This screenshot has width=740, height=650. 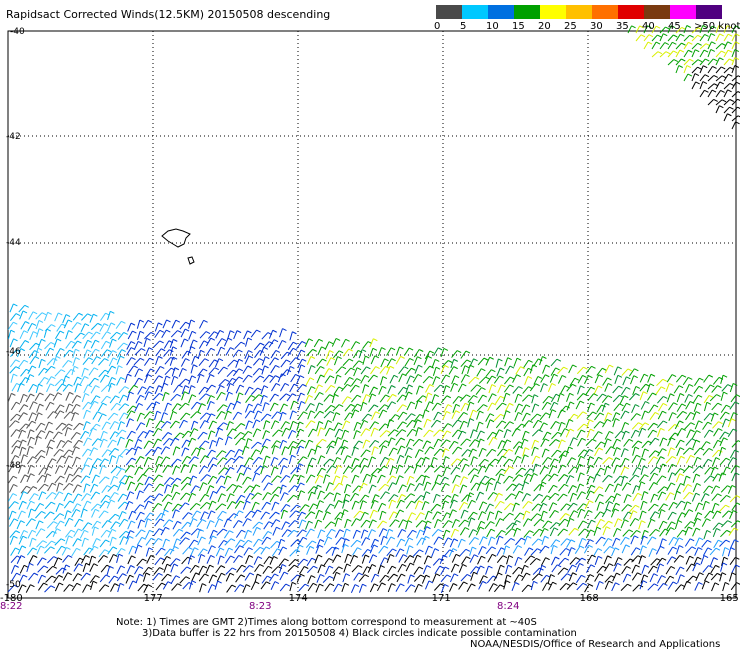 I want to click on time-label: 8:22, so click(x=11, y=606).